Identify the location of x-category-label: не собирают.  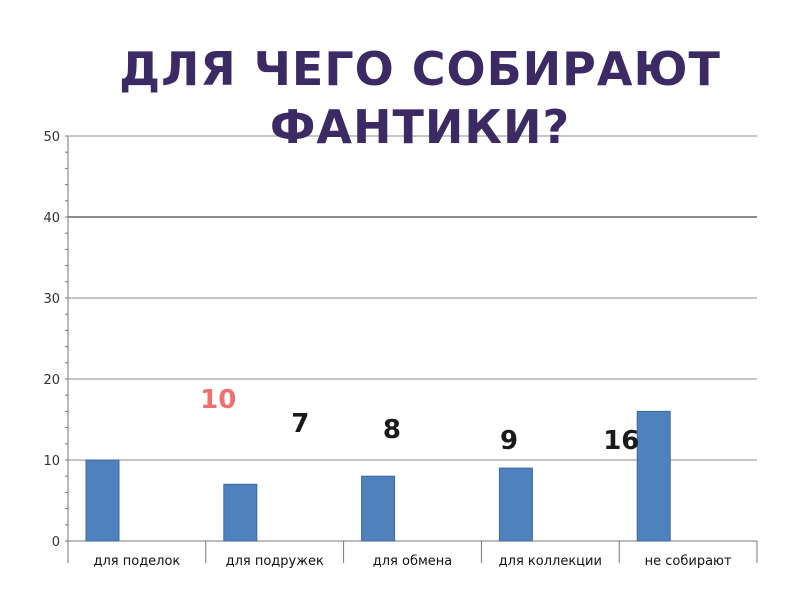
(688, 561).